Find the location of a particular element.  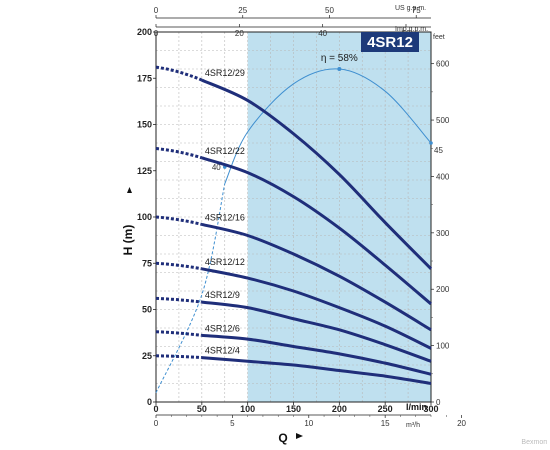

feet-tick-label: 400 is located at coordinates (443, 176).